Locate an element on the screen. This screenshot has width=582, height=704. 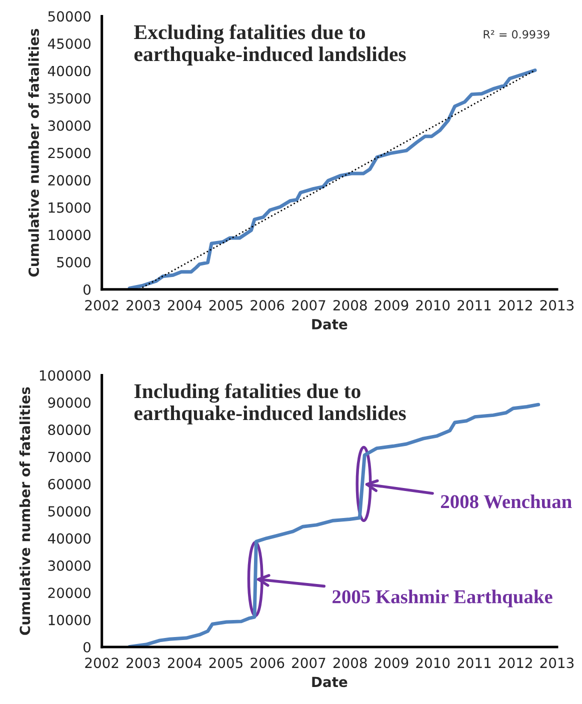
y-tick-label: 80000 is located at coordinates (69, 430).